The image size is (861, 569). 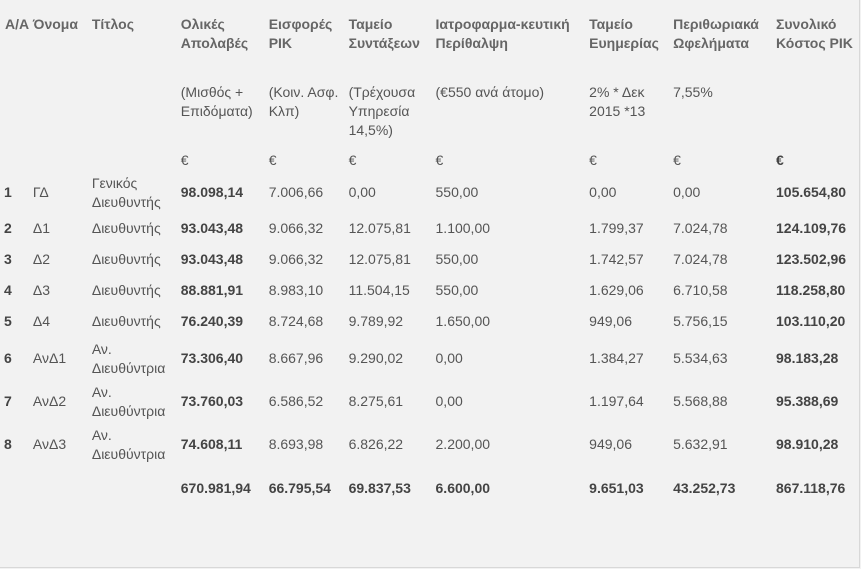 What do you see at coordinates (215, 487) in the screenshot?
I see `totals-total-pay: 670.981,94` at bounding box center [215, 487].